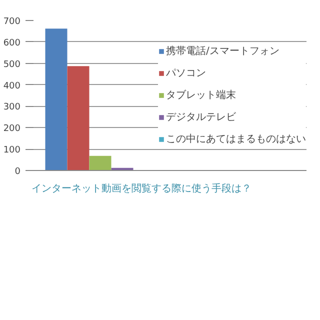  I want to click on legend-label: デジタルテレビ, so click(201, 117).